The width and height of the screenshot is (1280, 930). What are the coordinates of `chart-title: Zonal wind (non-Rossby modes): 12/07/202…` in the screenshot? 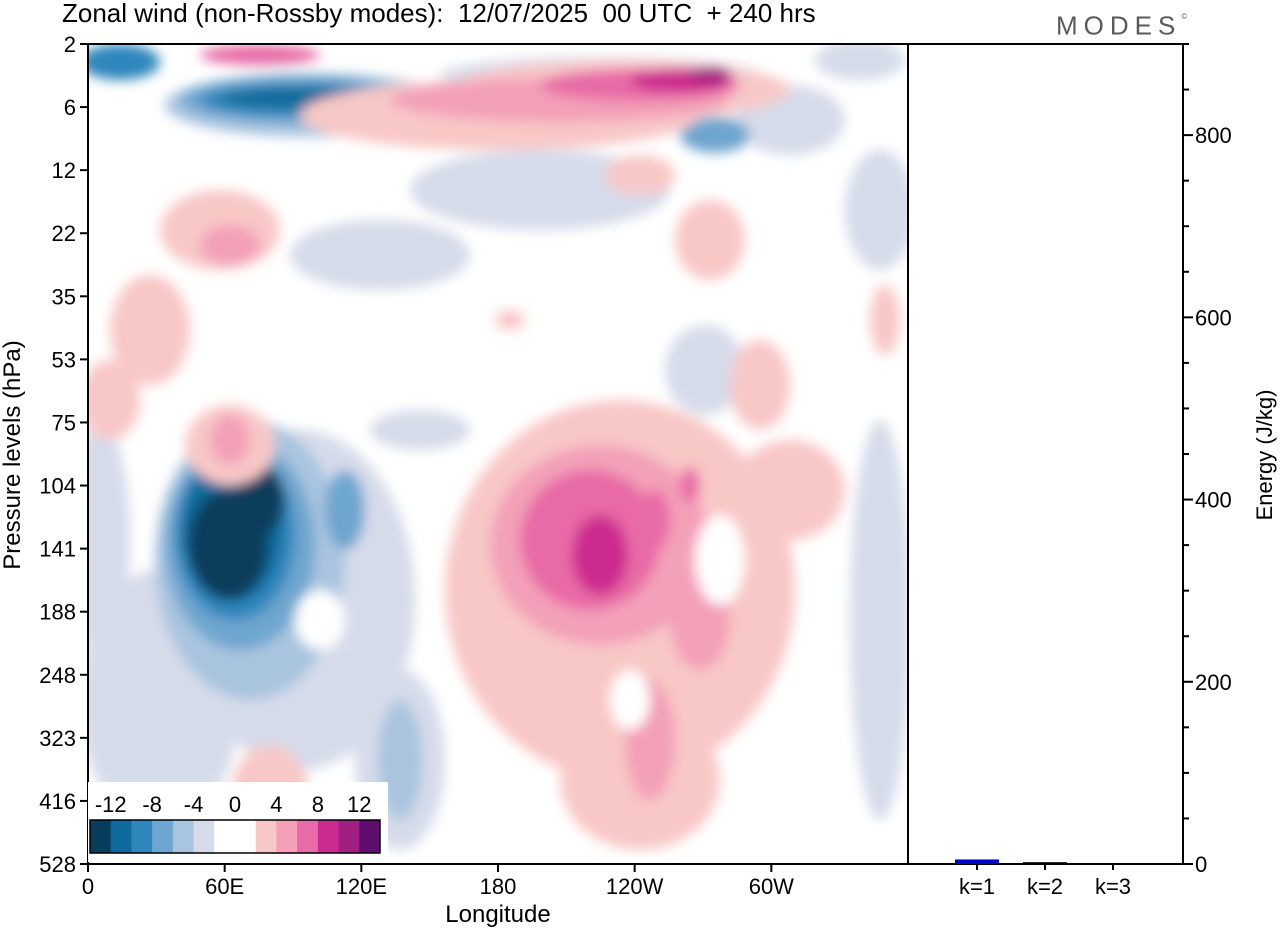 It's located at (439, 14).